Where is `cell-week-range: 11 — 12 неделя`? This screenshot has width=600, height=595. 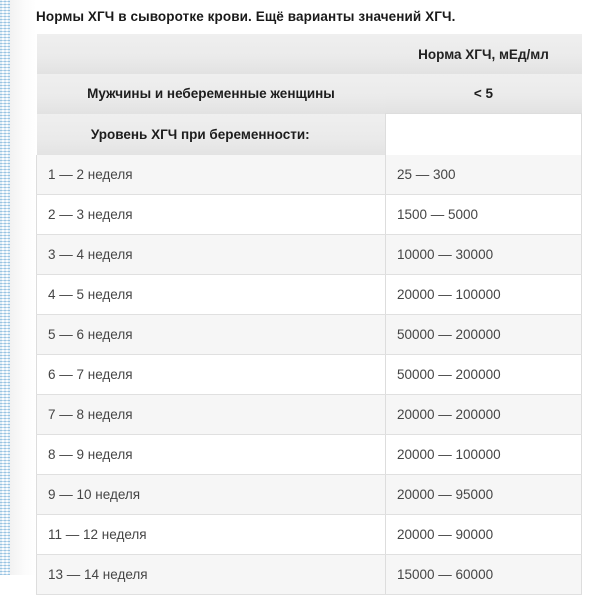
cell-week-range: 11 — 12 неделя is located at coordinates (211, 534).